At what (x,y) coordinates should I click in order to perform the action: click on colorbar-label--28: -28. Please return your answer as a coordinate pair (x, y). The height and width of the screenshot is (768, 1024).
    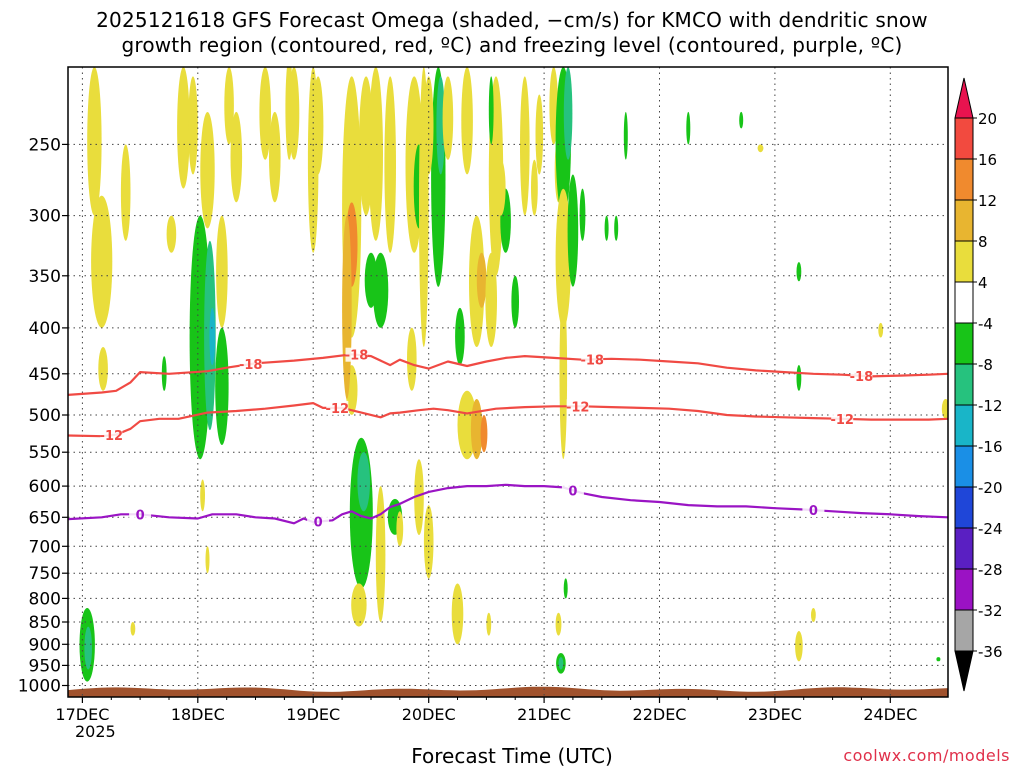
    Looking at the image, I should click on (990, 570).